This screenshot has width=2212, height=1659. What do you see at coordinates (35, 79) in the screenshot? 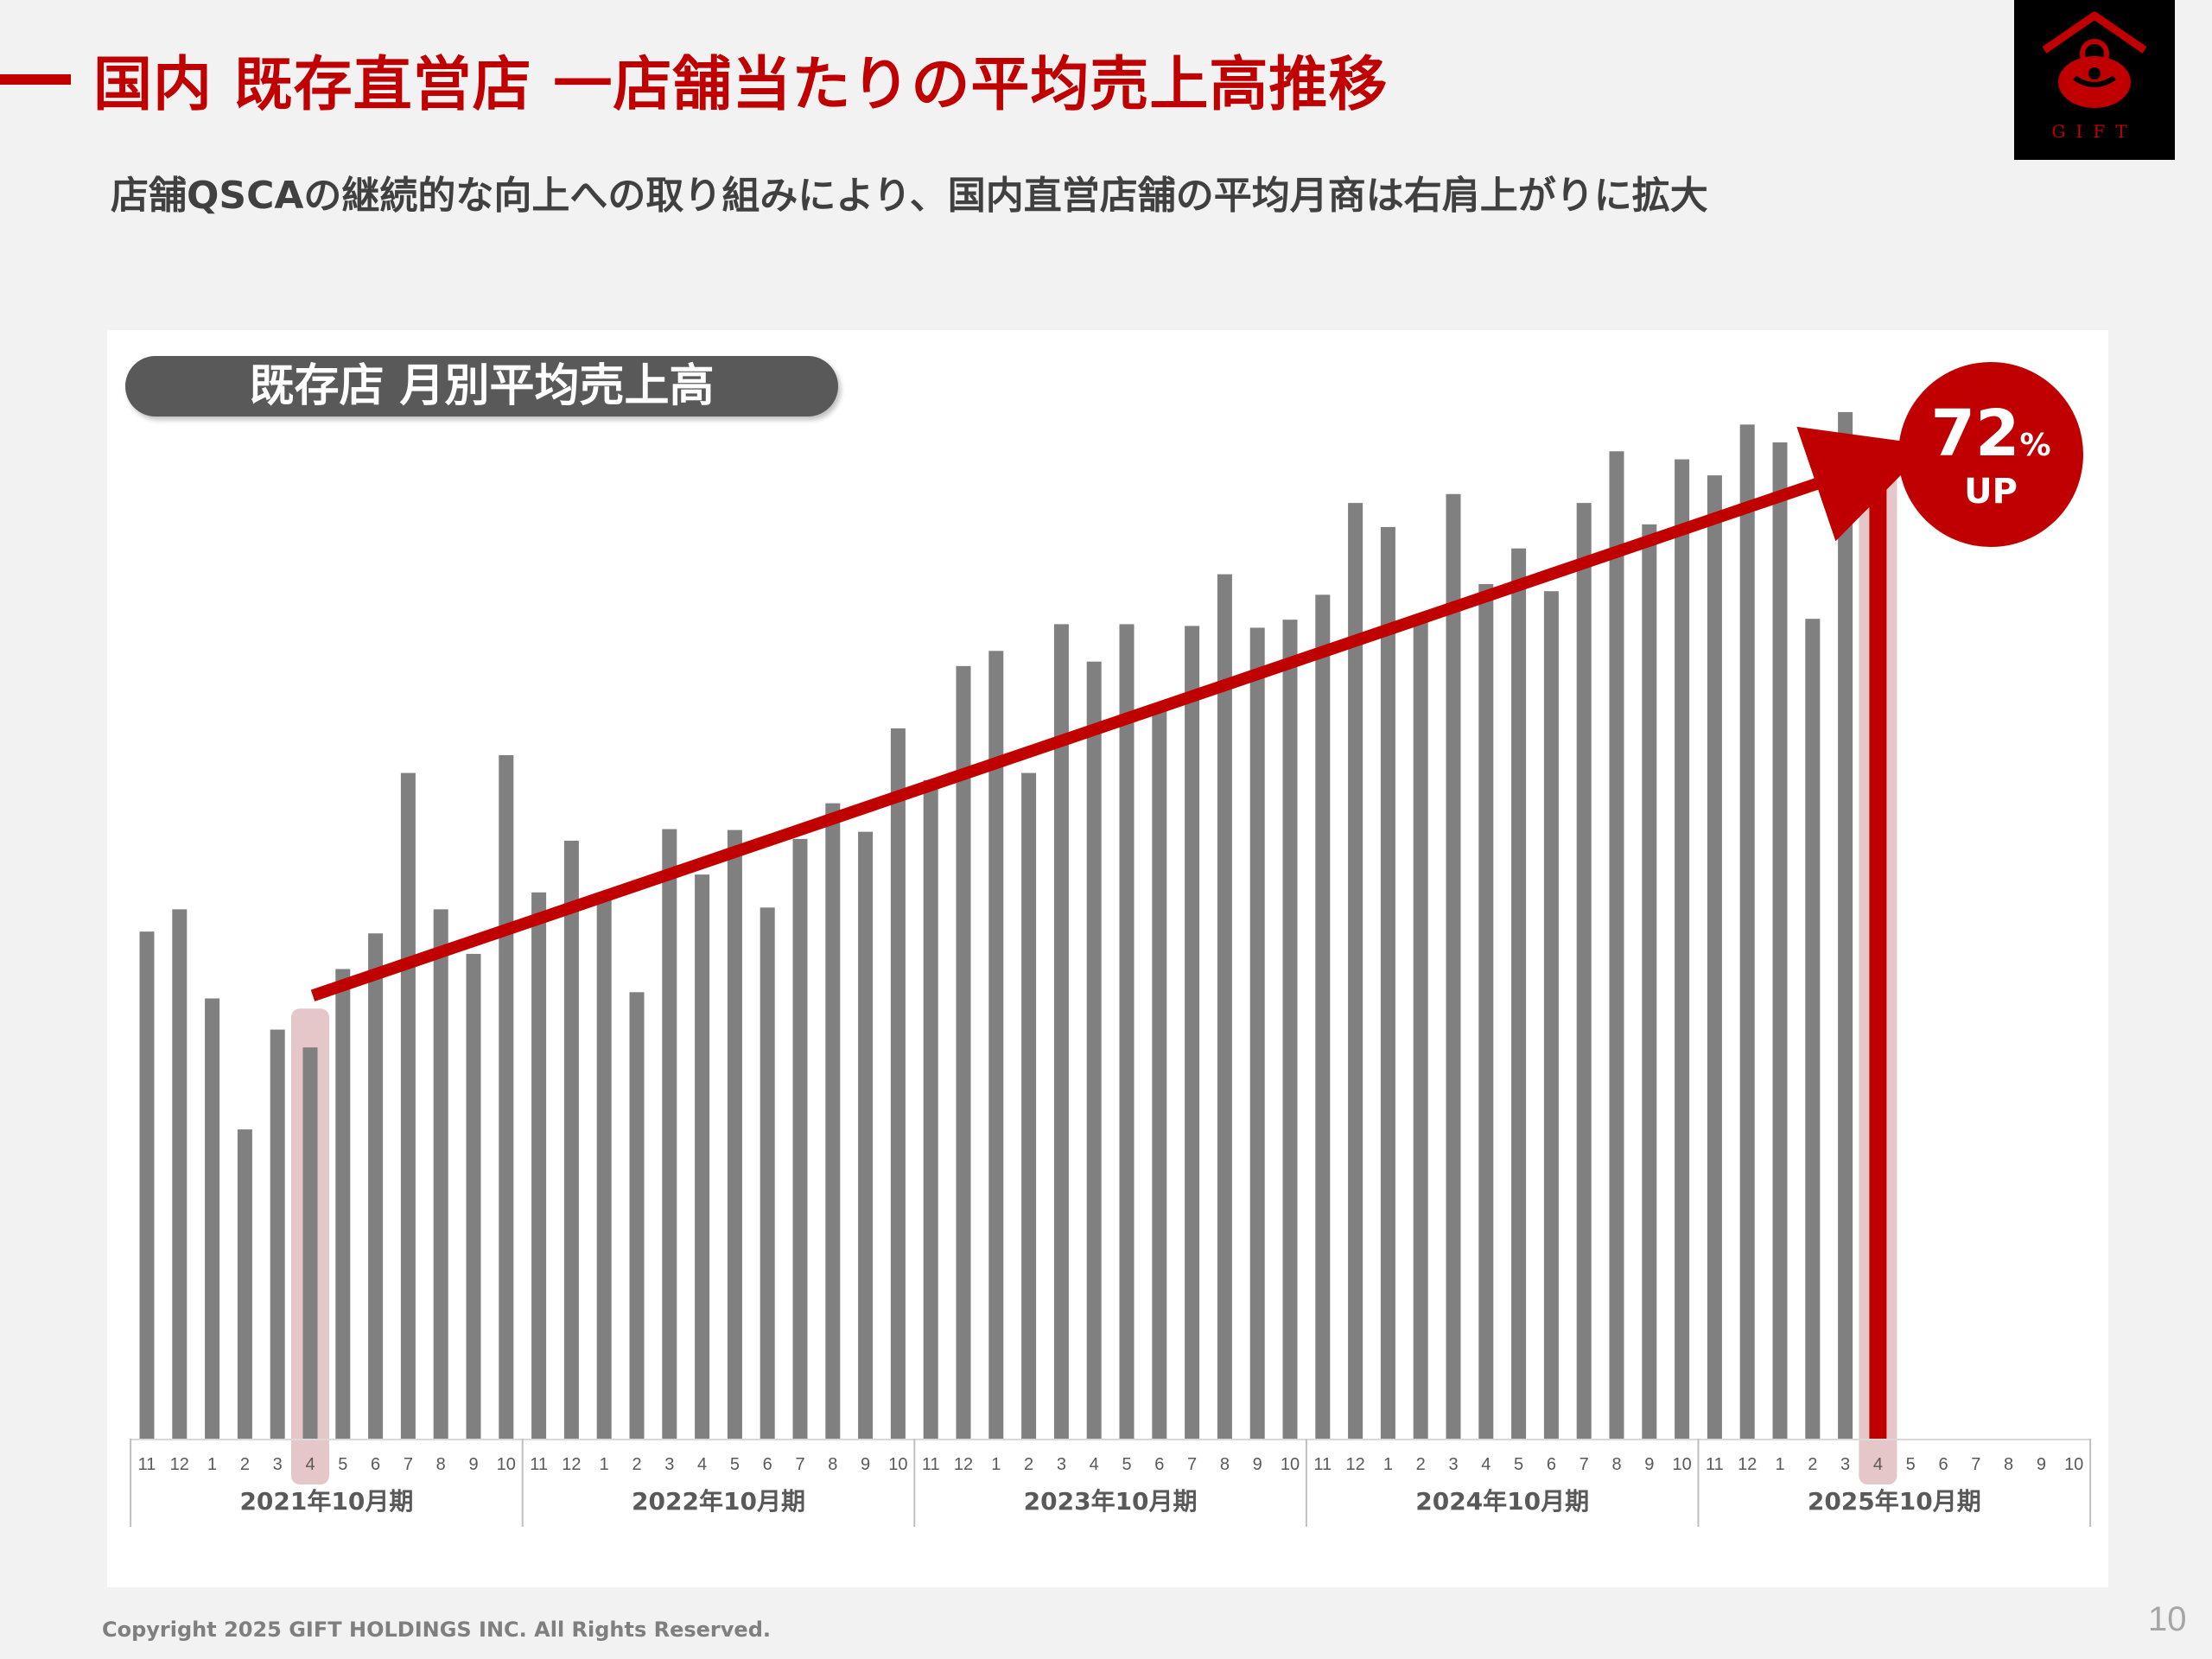
I see `title-accent-bar` at bounding box center [35, 79].